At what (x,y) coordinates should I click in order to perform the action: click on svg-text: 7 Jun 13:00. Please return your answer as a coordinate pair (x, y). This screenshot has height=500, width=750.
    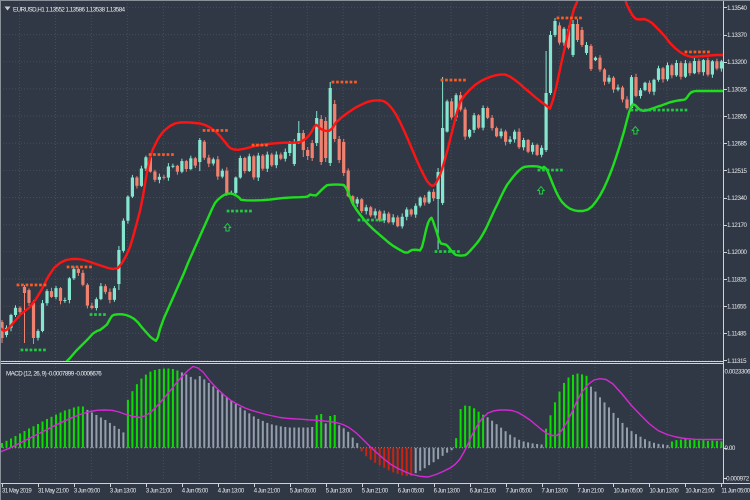
    Looking at the image, I should click on (555, 491).